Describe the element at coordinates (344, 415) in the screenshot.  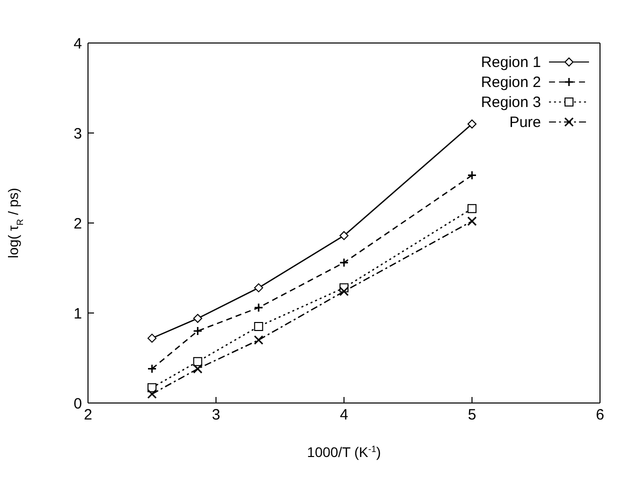
I see `x-tick-label: 4` at that location.